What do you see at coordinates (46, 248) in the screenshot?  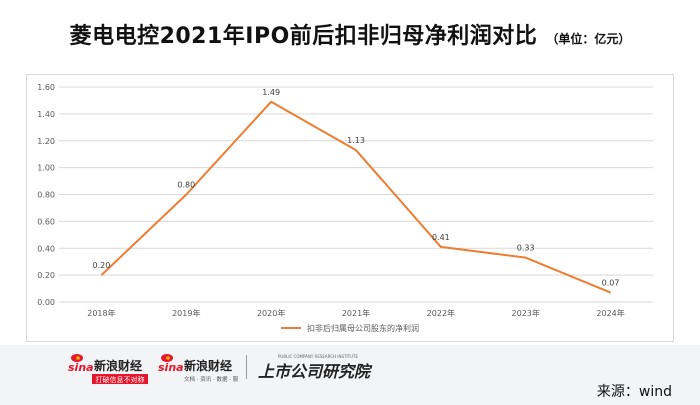 I see `y-tick-label: 0.40` at bounding box center [46, 248].